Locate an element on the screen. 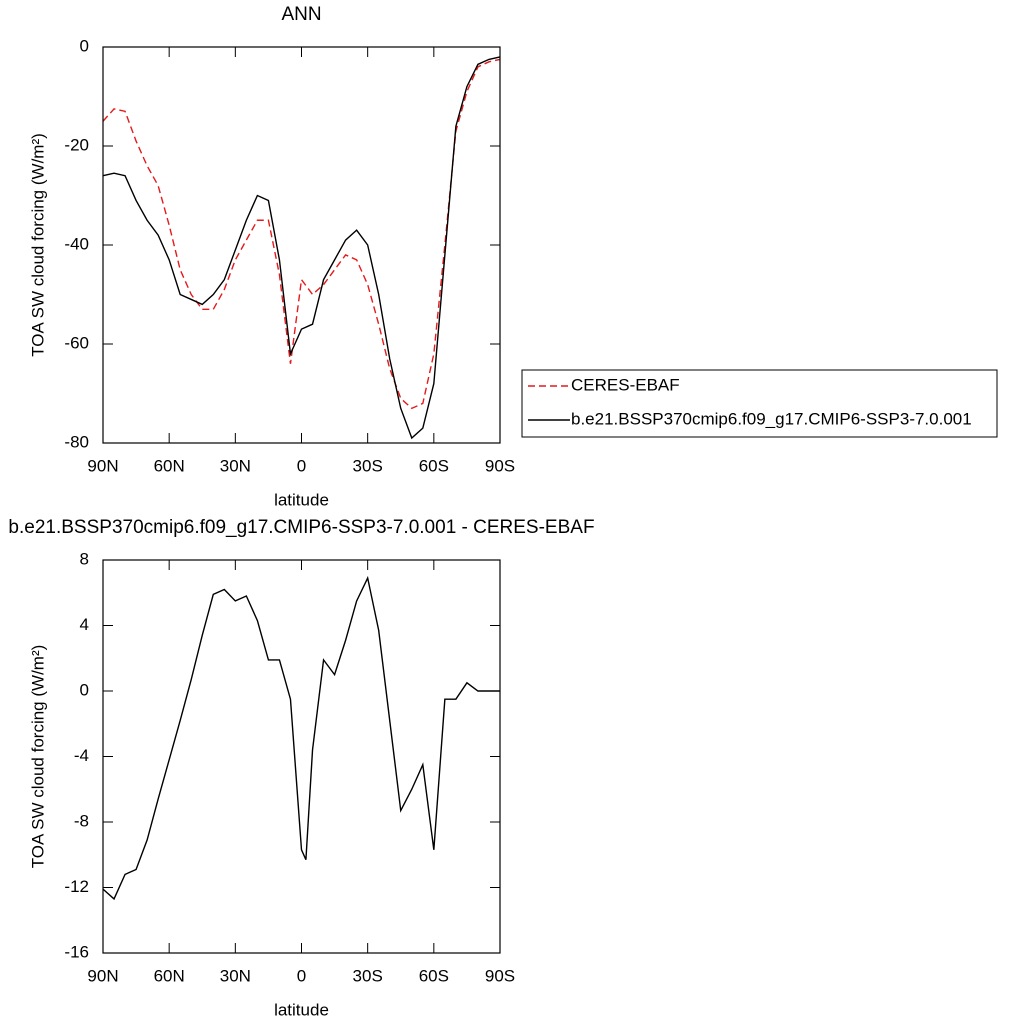 The width and height of the screenshot is (1024, 1024). legend-box is located at coordinates (759, 403).